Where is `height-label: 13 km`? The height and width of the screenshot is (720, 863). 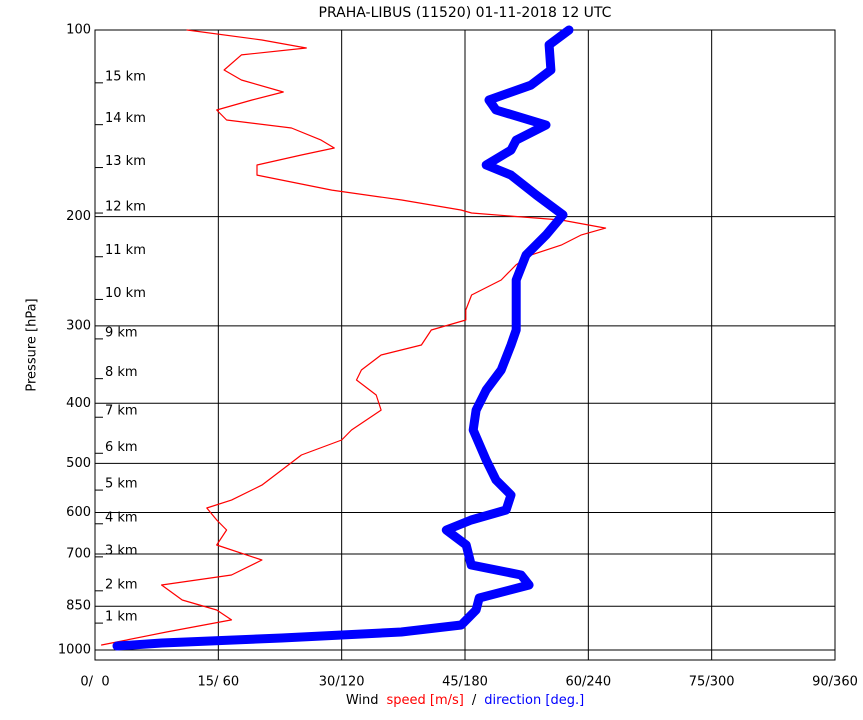 height-label: 13 km is located at coordinates (125, 161).